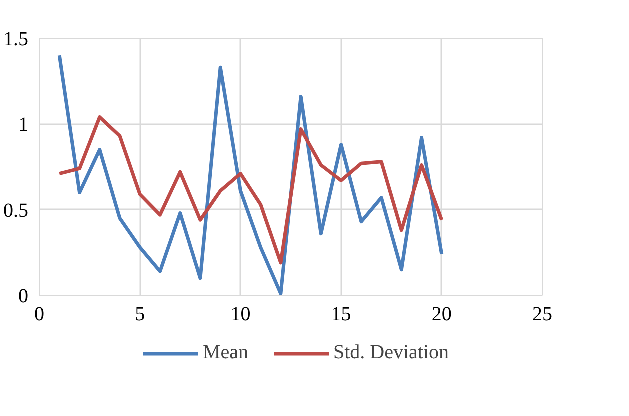 The width and height of the screenshot is (629, 416). What do you see at coordinates (542, 315) in the screenshot?
I see `x-tick-label: 25` at bounding box center [542, 315].